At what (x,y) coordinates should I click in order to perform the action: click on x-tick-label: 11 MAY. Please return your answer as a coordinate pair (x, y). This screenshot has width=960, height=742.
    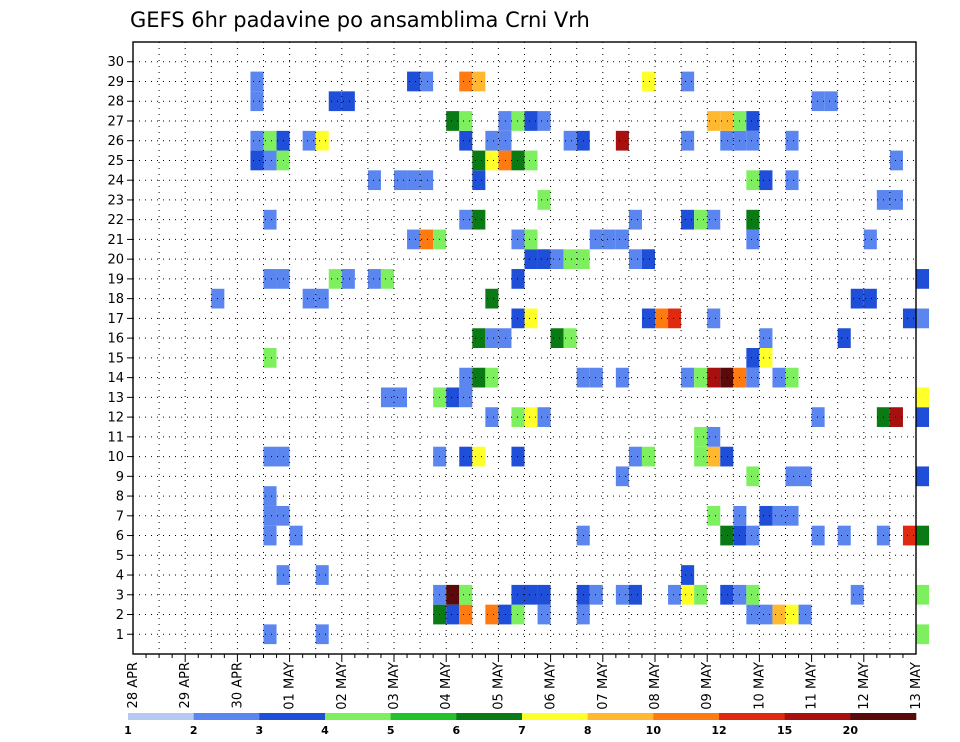
    Looking at the image, I should click on (812, 686).